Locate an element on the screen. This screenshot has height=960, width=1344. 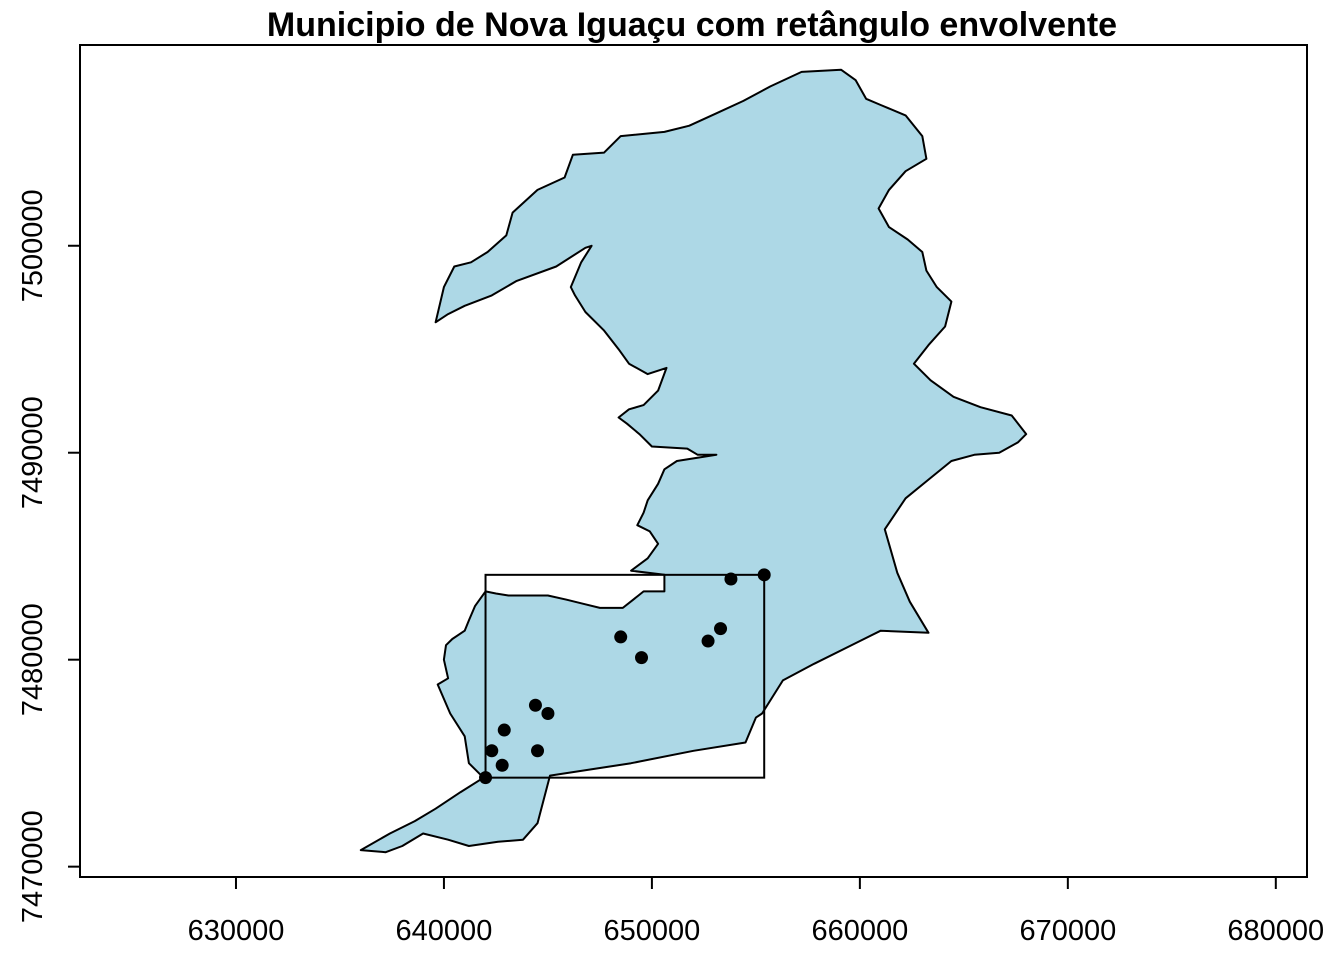
y-tick-label-4: 7500000 is located at coordinates (33, 245).